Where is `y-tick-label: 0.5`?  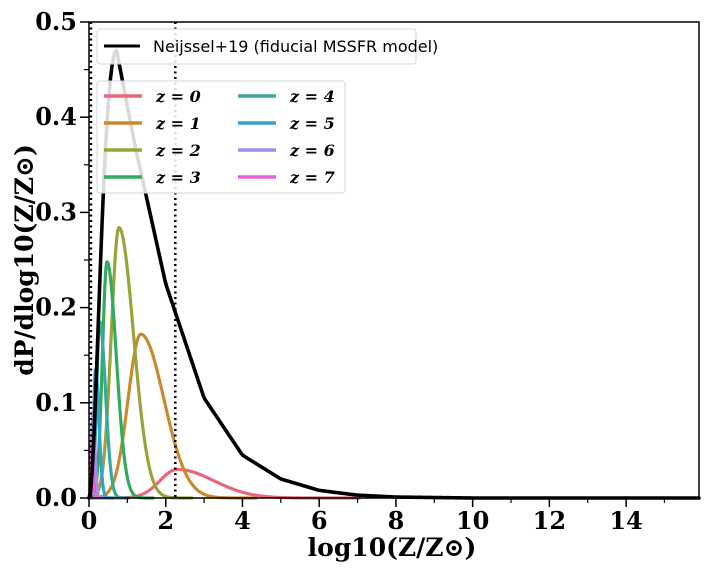
y-tick-label: 0.5 is located at coordinates (56, 21).